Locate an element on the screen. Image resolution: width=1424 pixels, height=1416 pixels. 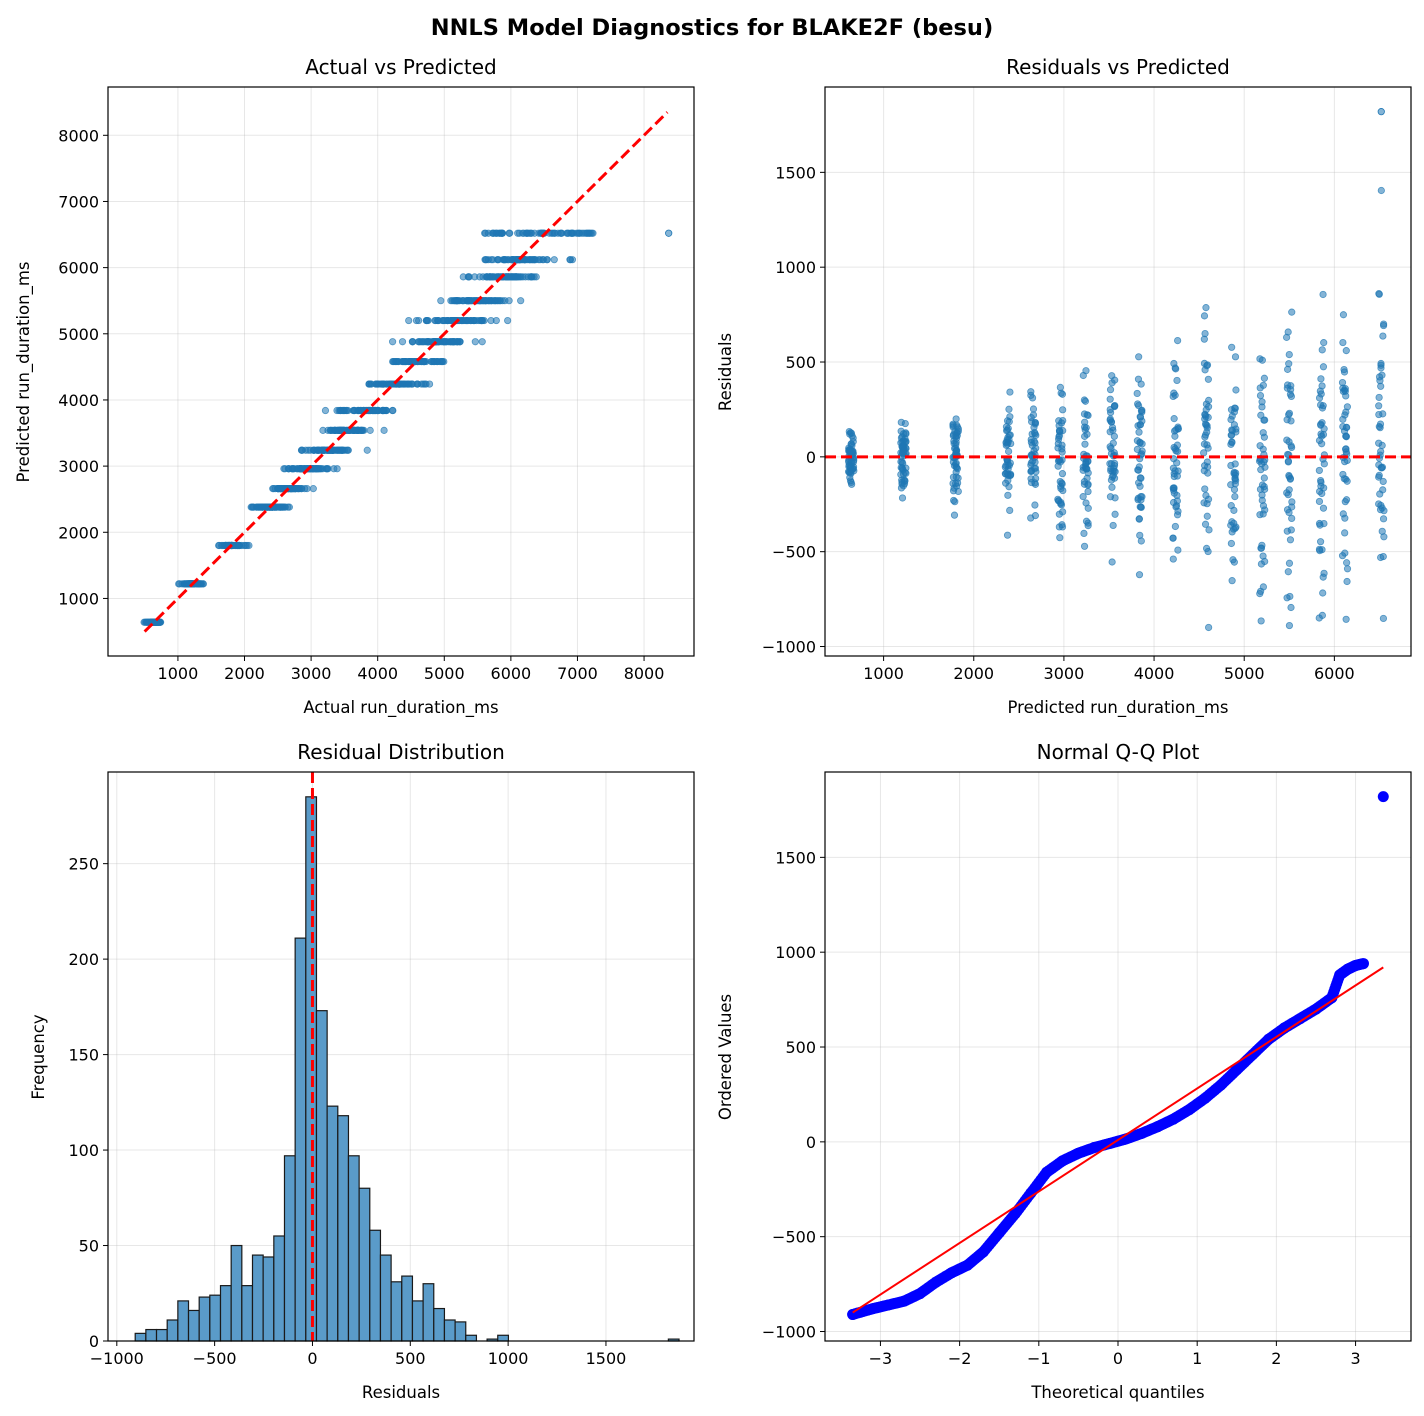
y-tick-label: −500 is located at coordinates (794, 552).